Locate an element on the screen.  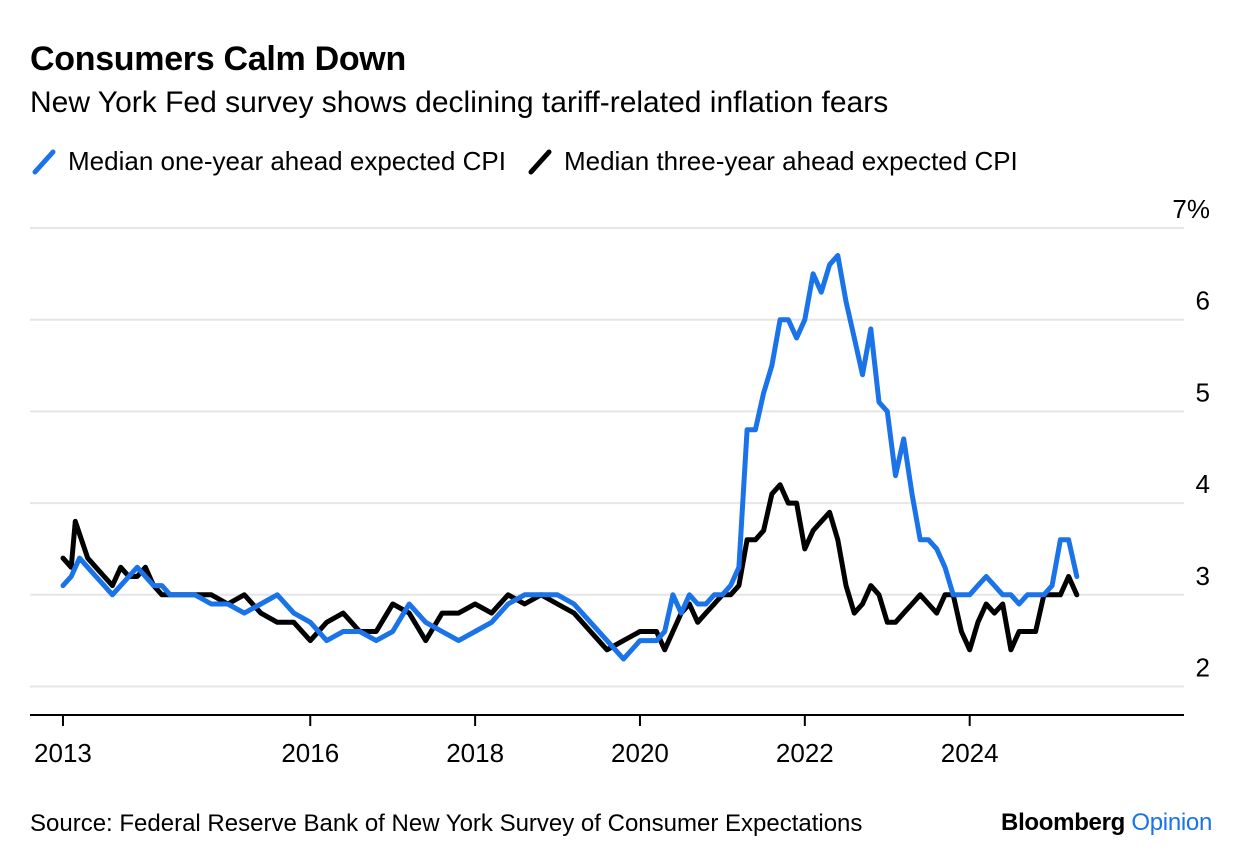
brand-suffix: Opinion is located at coordinates (1171, 822).